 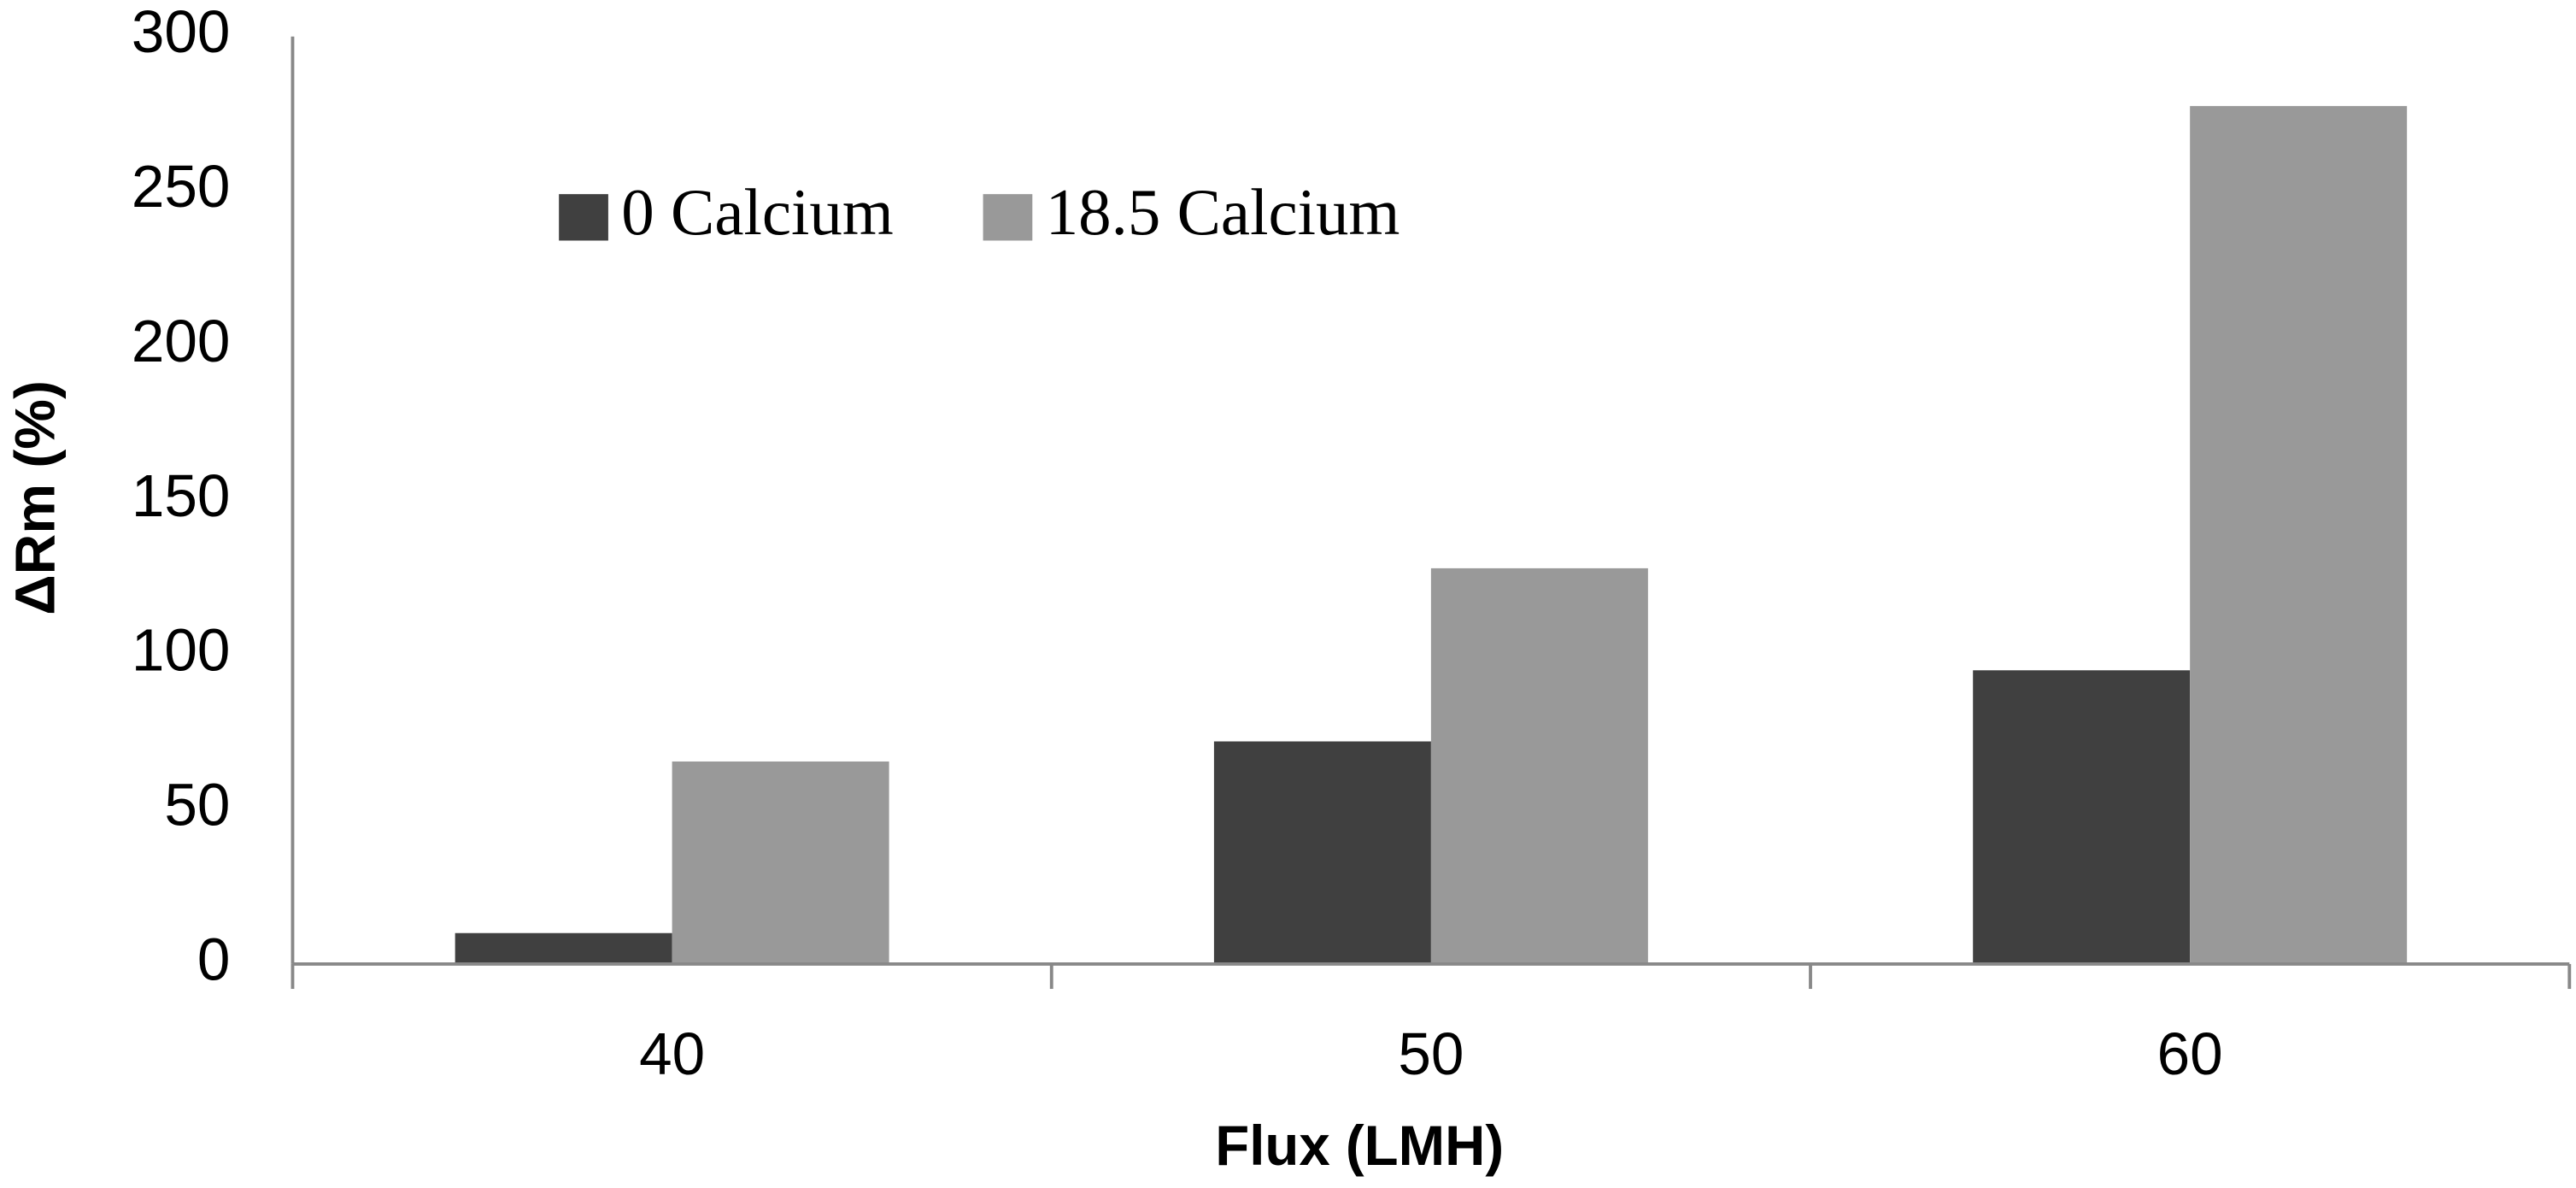 I want to click on y-tick-label: 0, so click(x=214, y=959).